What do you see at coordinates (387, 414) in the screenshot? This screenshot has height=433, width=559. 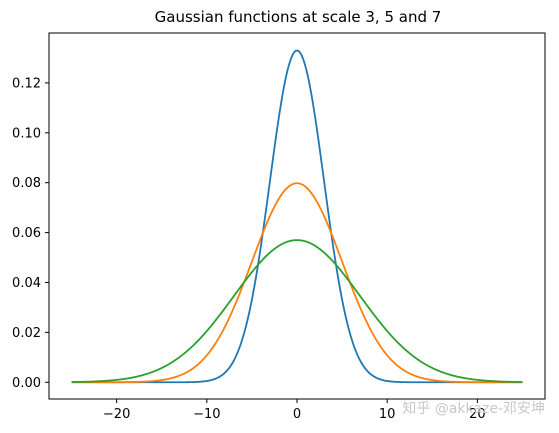 I see `x-tick-label: 10` at bounding box center [387, 414].